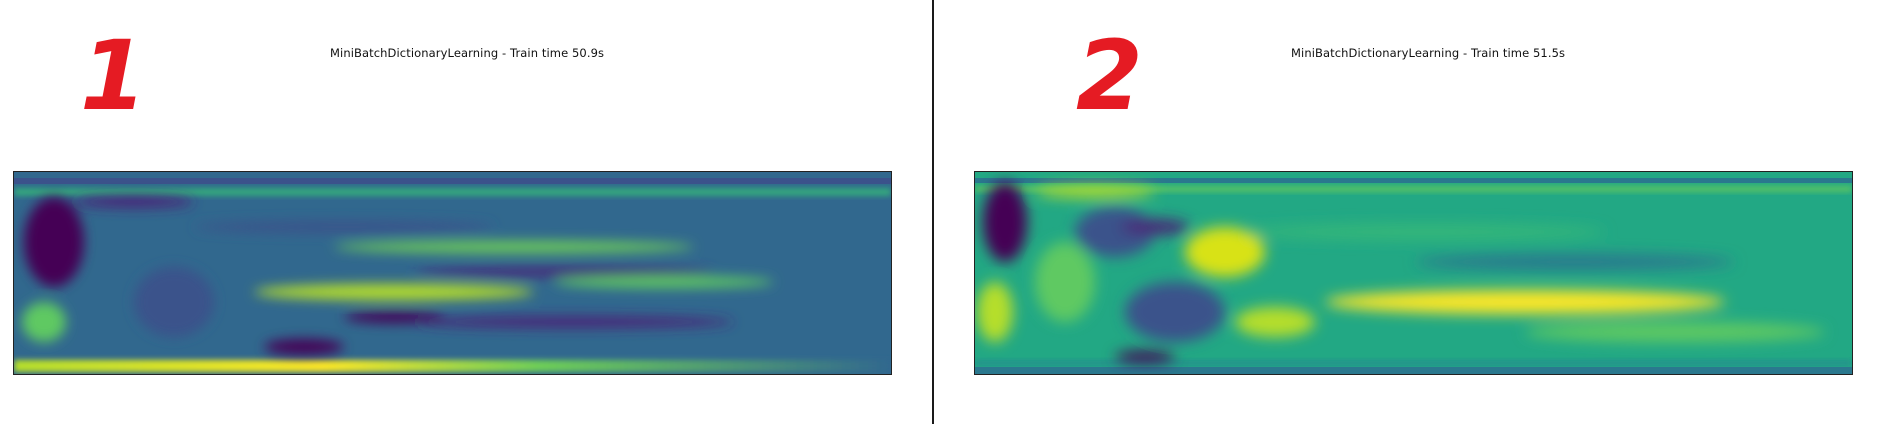  I want to click on handwritten-label-1: 1, so click(113, 76).